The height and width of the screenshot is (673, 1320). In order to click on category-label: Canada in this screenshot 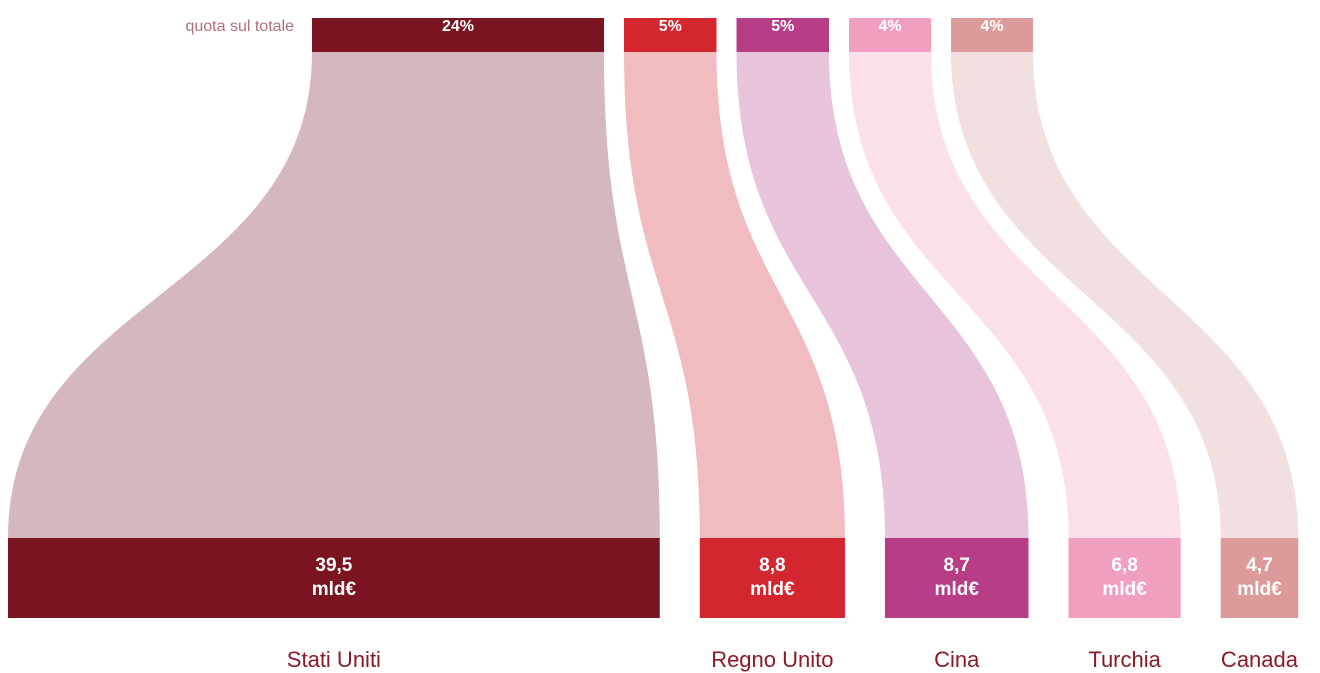, I will do `click(1259, 659)`.